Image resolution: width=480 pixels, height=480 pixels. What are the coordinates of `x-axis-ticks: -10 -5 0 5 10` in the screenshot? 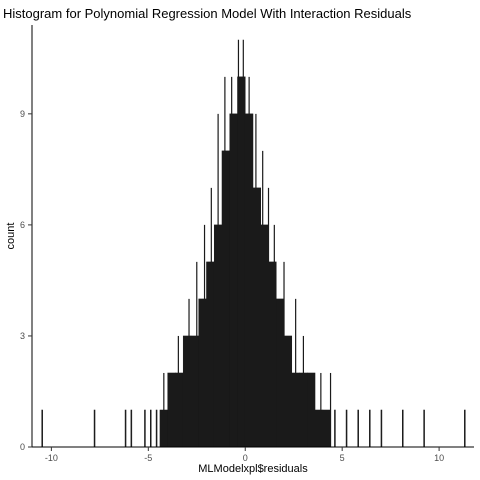 It's located at (244, 455).